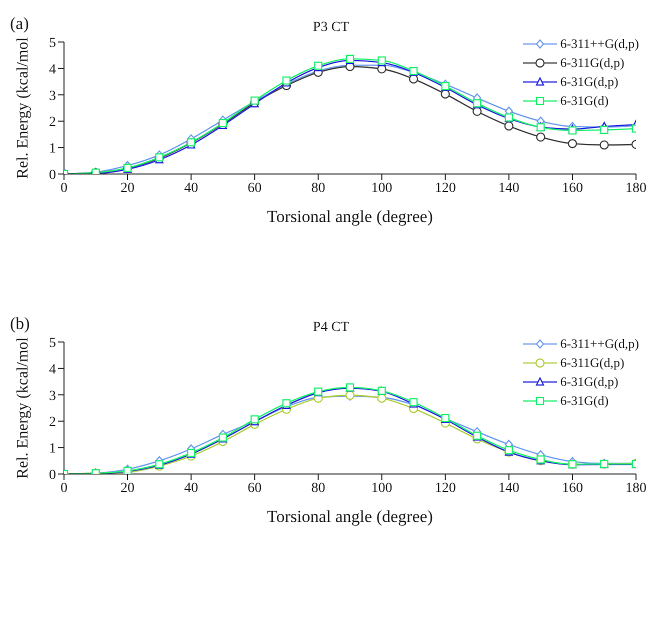 The width and height of the screenshot is (662, 620). Describe the element at coordinates (20, 324) in the screenshot. I see `text: (b)` at that location.